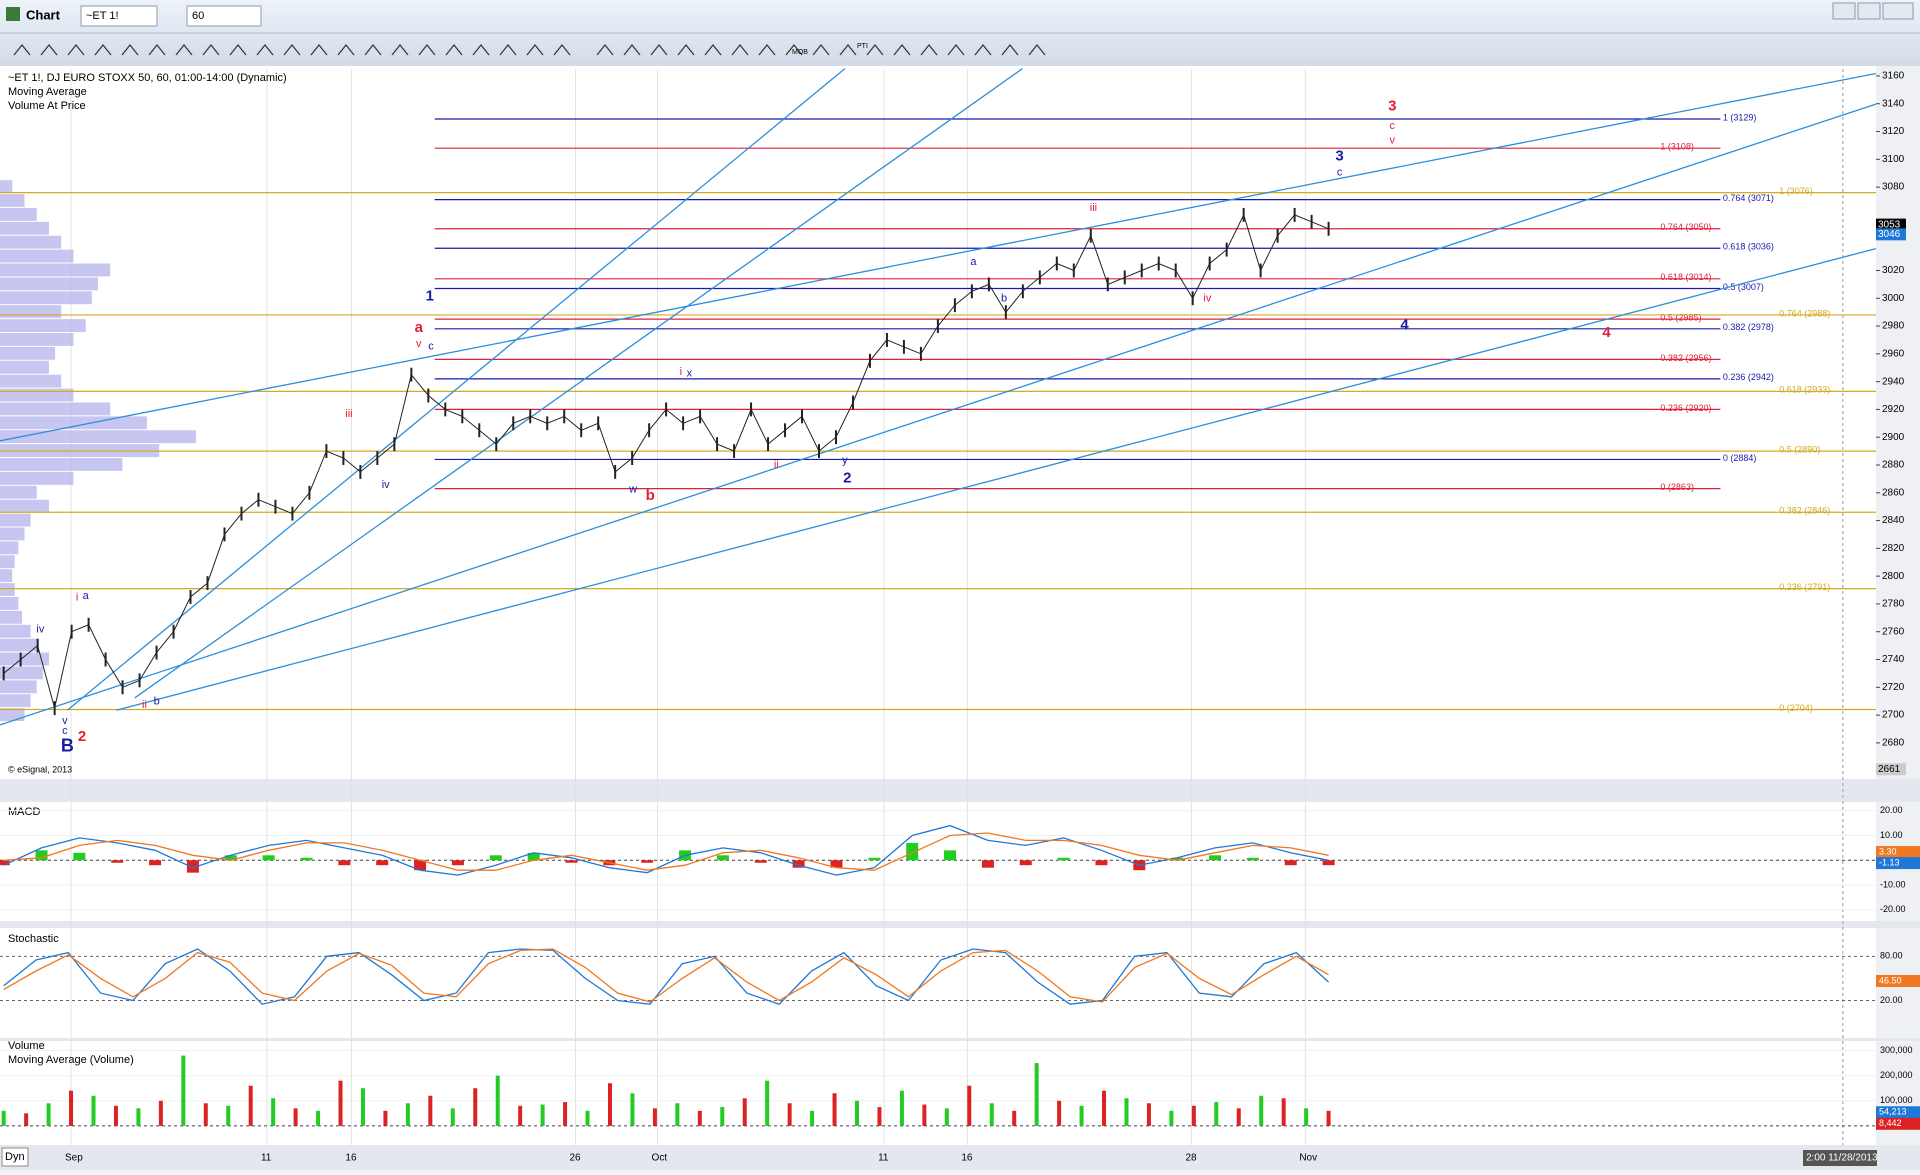 This screenshot has height=1175, width=1920. What do you see at coordinates (1891, 810) in the screenshot?
I see `y-tick-label: 20.00` at bounding box center [1891, 810].